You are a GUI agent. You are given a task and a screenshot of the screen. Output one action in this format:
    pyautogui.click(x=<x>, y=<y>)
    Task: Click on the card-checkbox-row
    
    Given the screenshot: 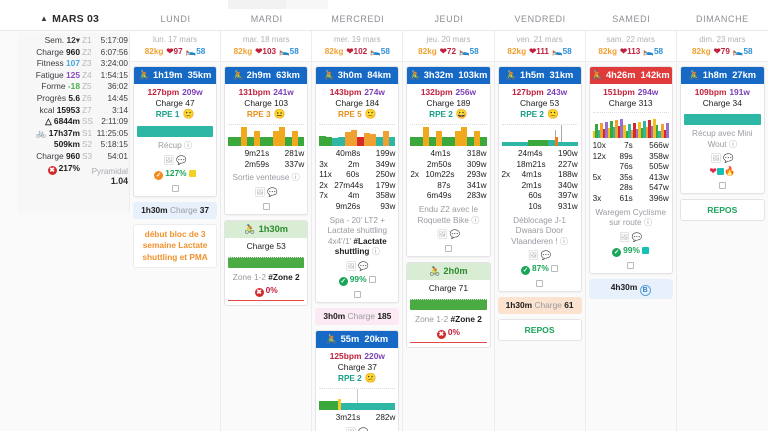 What is the action you would take?
    pyautogui.click(x=722, y=184)
    